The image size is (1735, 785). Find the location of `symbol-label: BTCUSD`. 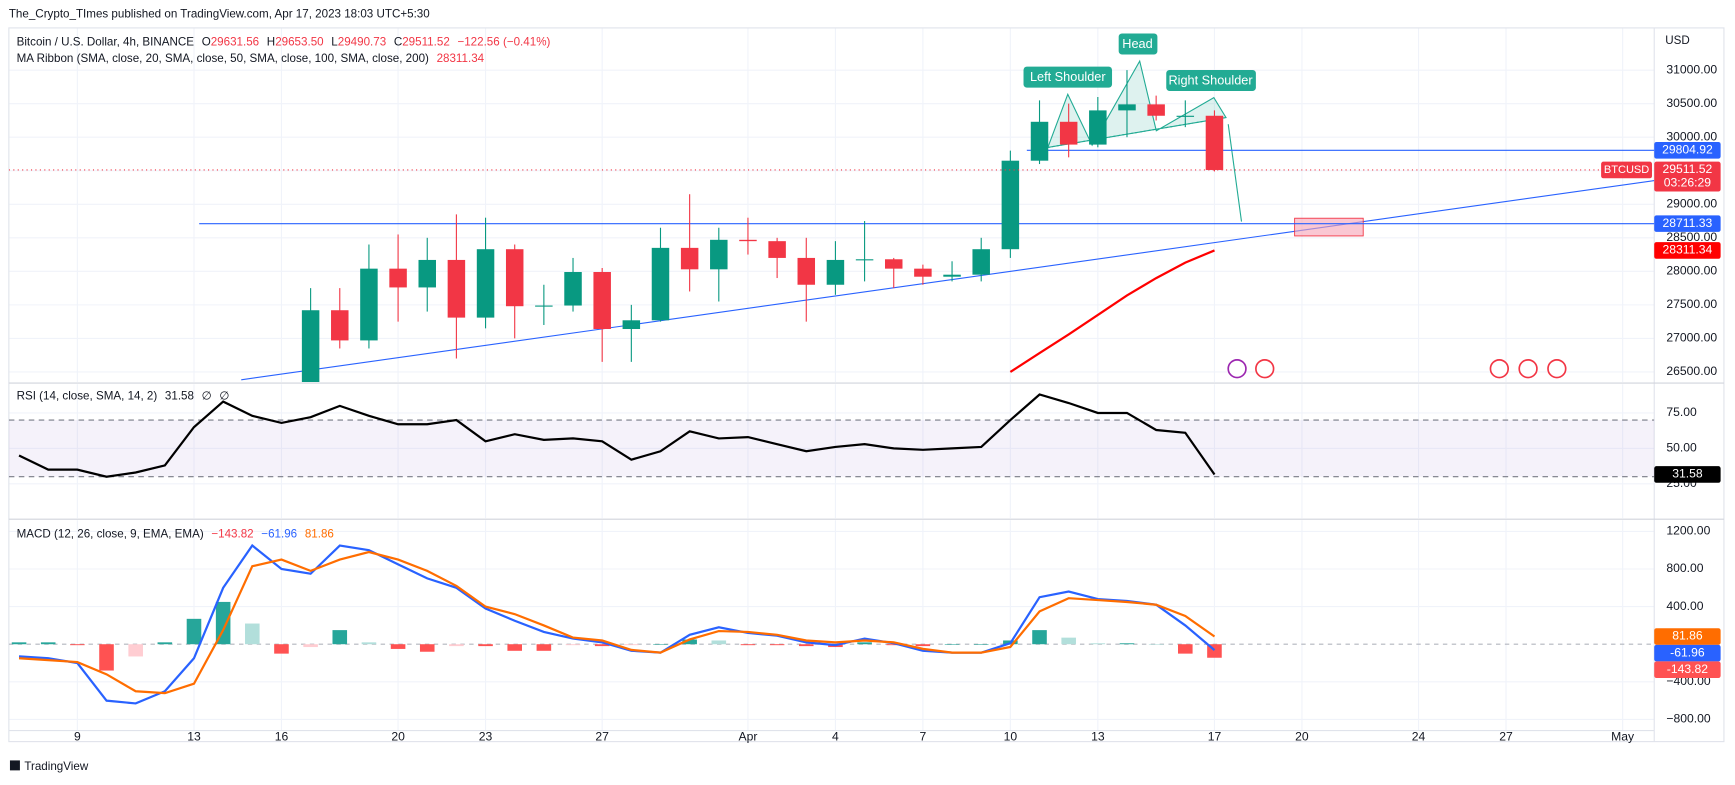

symbol-label: BTCUSD is located at coordinates (1626, 170).